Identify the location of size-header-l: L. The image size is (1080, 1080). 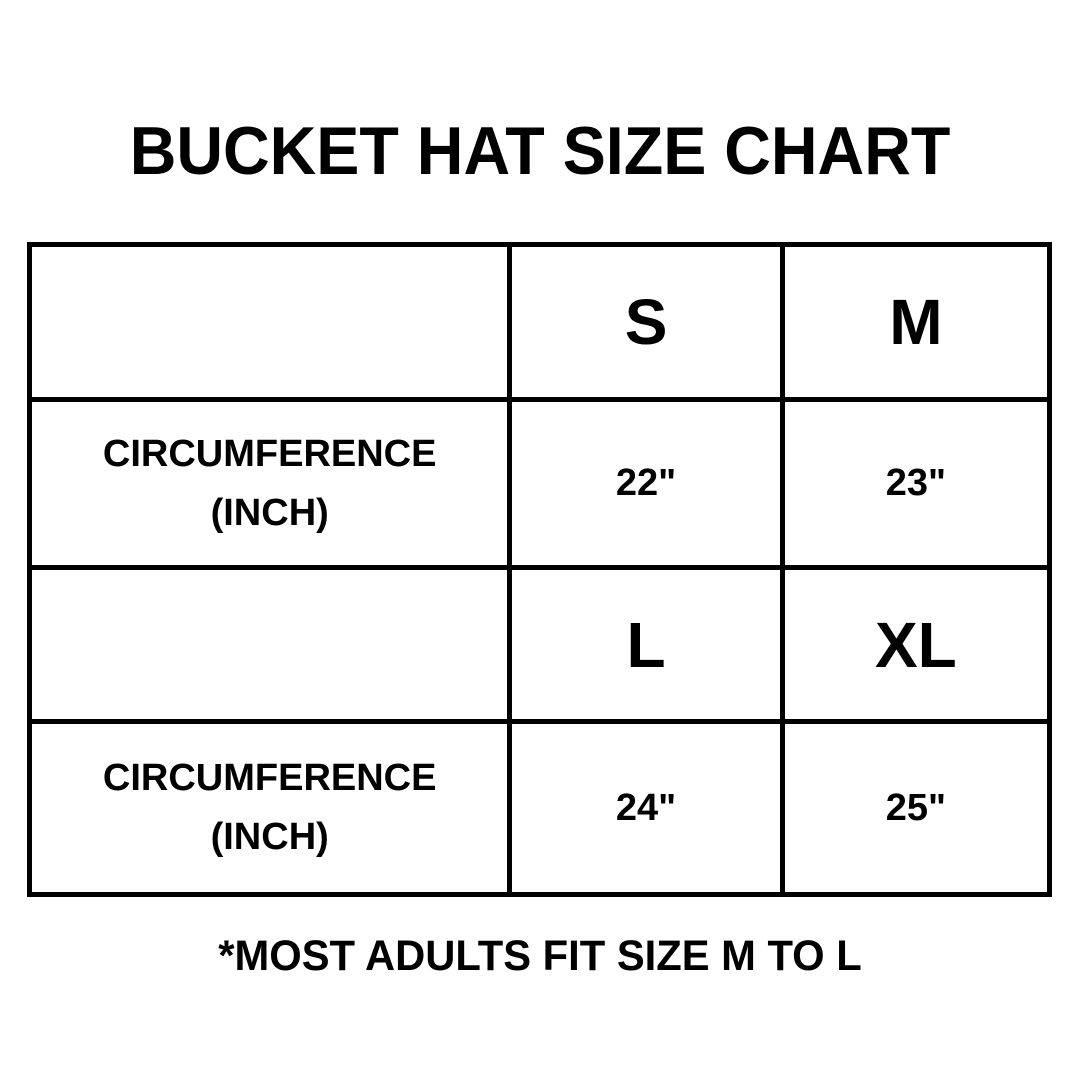
(646, 644).